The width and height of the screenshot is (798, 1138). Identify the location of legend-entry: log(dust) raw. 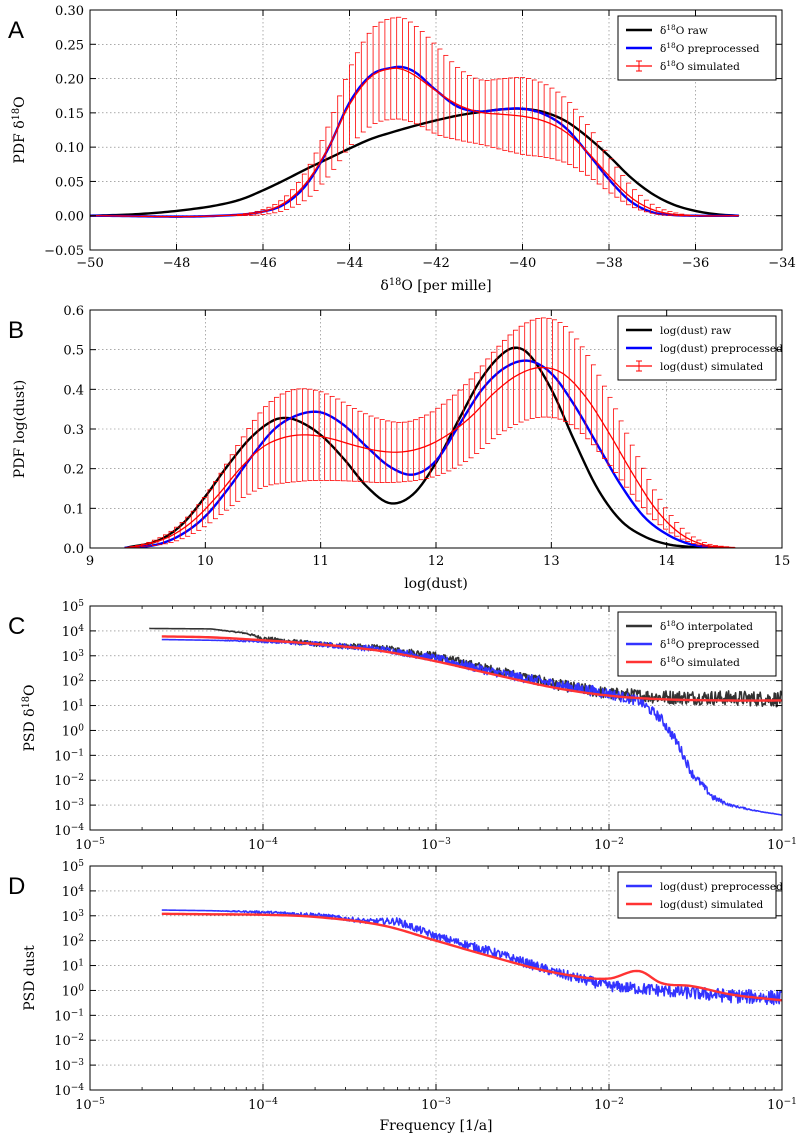
(678, 331).